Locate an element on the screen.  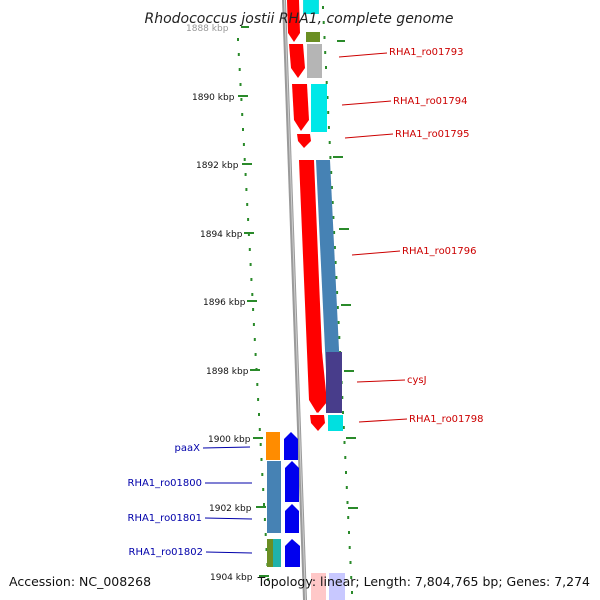
ruler-tick-label: 1900 kbp is located at coordinates (229, 440).